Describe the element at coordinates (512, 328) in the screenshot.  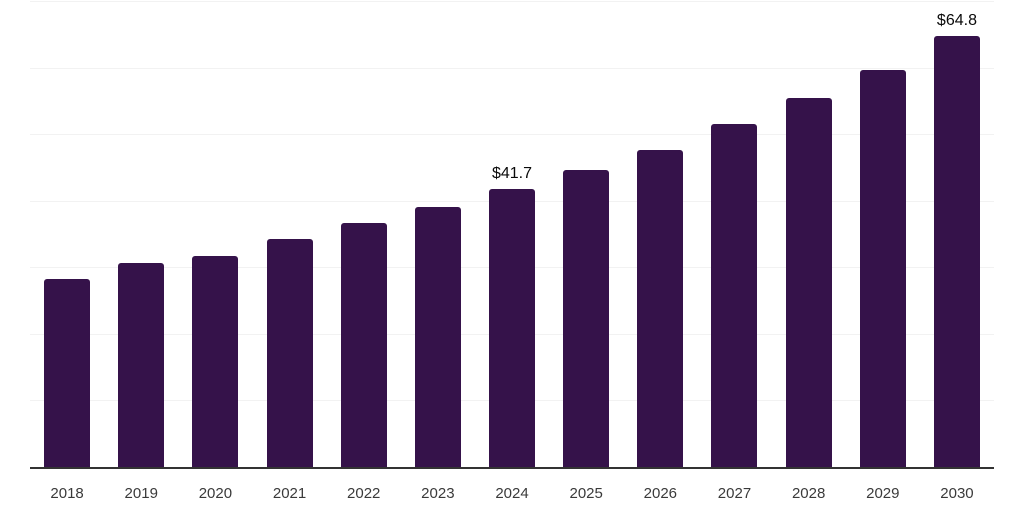
I see `bar-2024` at that location.